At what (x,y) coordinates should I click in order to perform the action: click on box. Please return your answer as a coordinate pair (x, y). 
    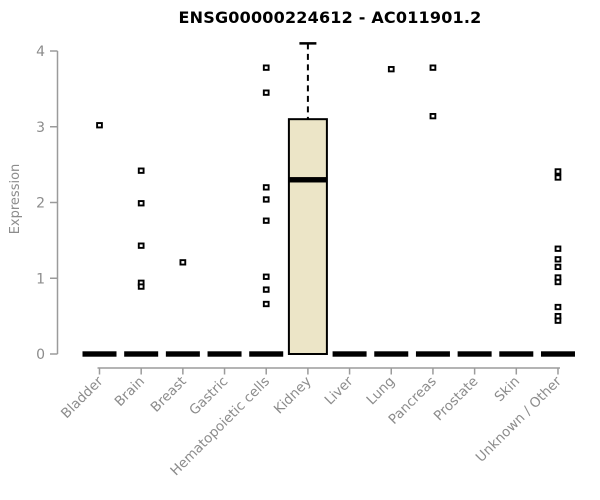
    Looking at the image, I should click on (307, 236).